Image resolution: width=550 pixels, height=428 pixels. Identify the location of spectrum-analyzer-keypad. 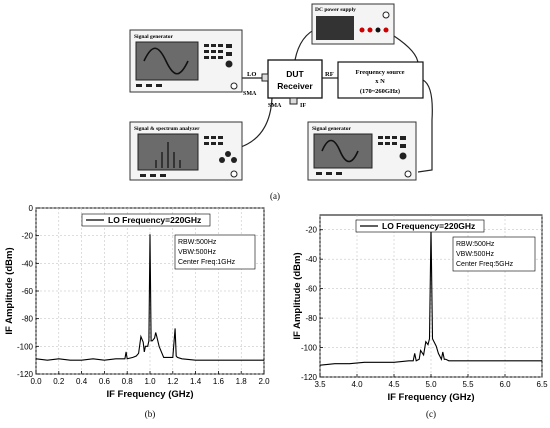
(189, 157).